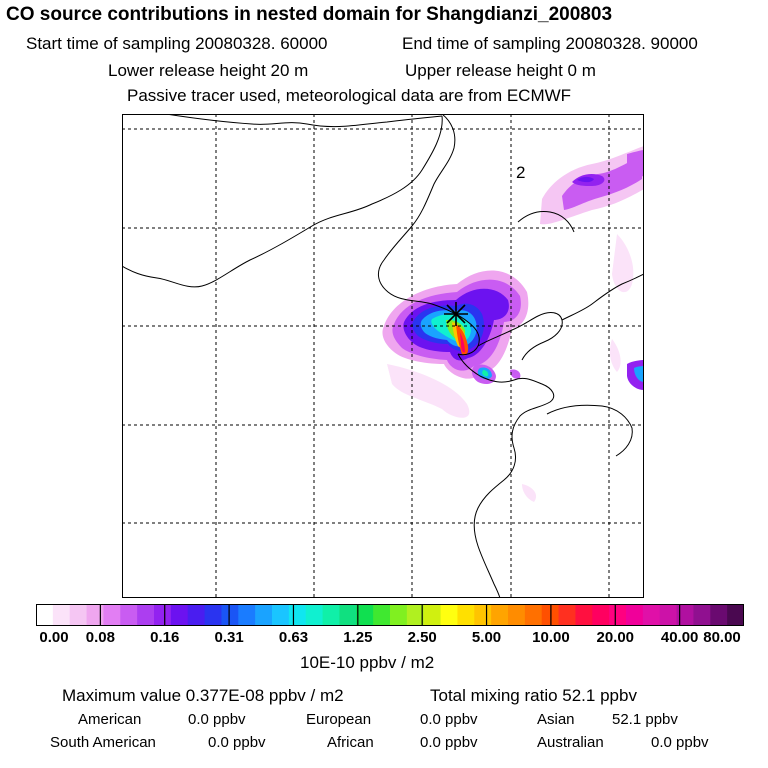  What do you see at coordinates (54, 637) in the screenshot?
I see `colorbar-tick-label: 0.00` at bounding box center [54, 637].